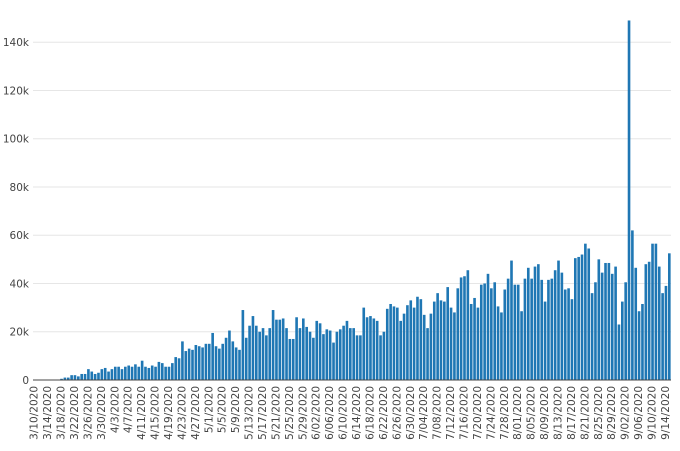  I want to click on x-tick-label: 6/02/2020, so click(317, 413).